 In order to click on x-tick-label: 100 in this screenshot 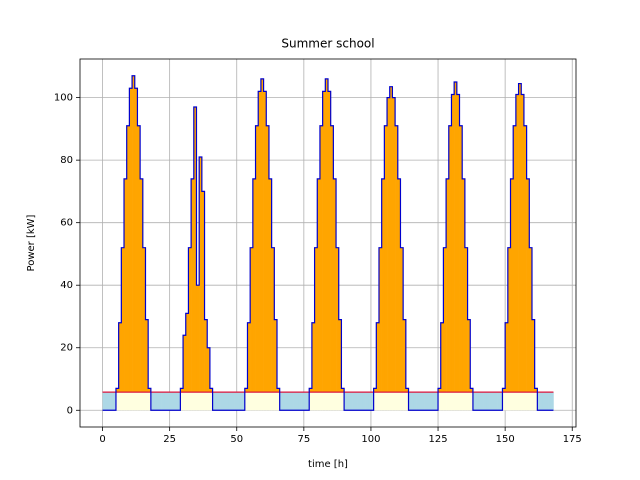, I will do `click(370, 439)`.